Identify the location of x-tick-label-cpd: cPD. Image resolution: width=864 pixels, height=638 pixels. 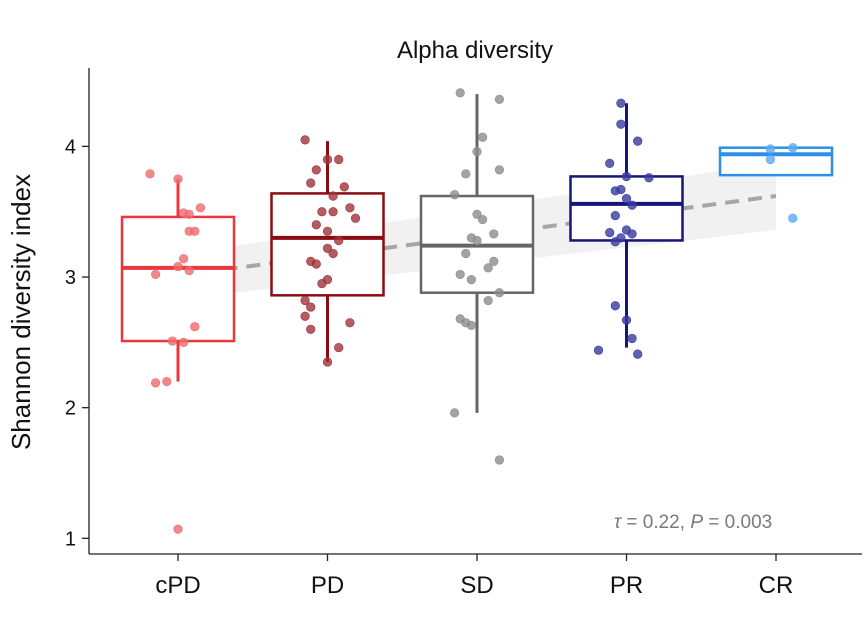
(177, 585).